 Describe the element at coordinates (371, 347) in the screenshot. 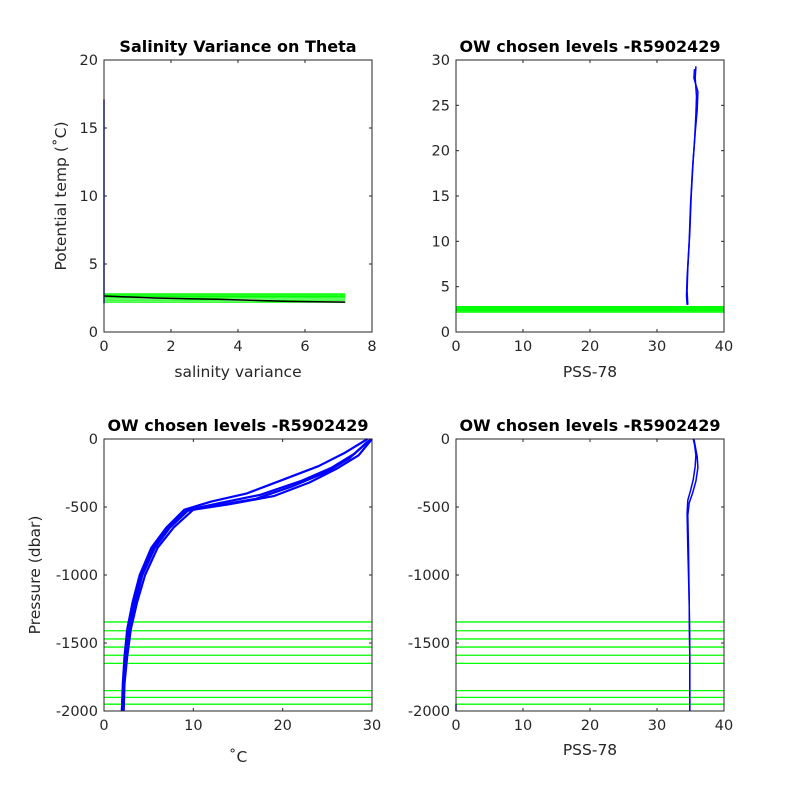

I see `panel-1-xtick-label: 8` at that location.